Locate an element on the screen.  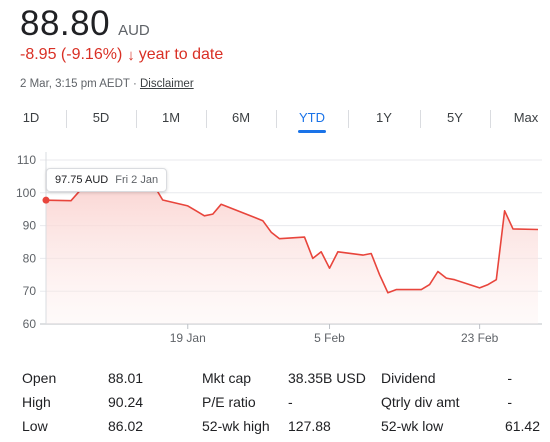
currency-code: AUD is located at coordinates (134, 30).